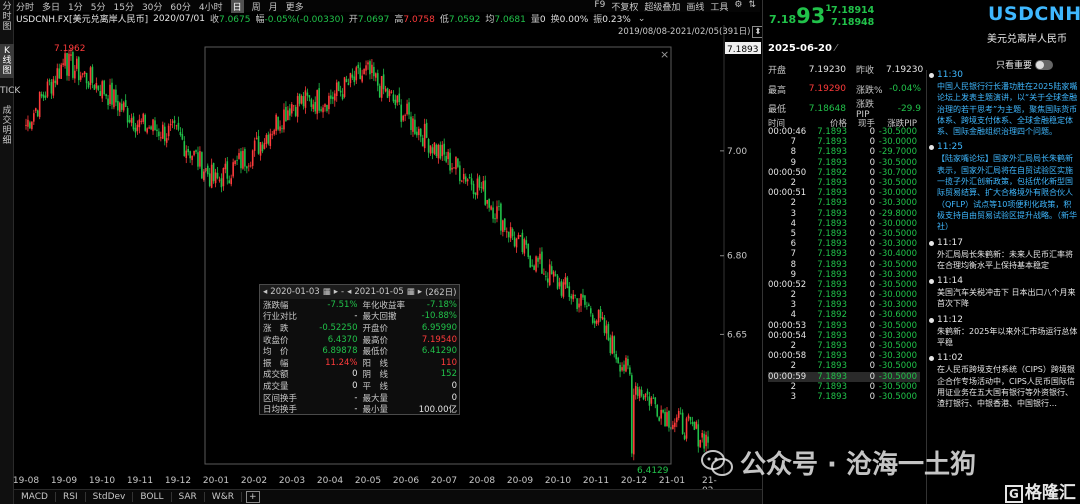  Describe the element at coordinates (294, 7) in the screenshot. I see `tf-more: 更多` at that location.